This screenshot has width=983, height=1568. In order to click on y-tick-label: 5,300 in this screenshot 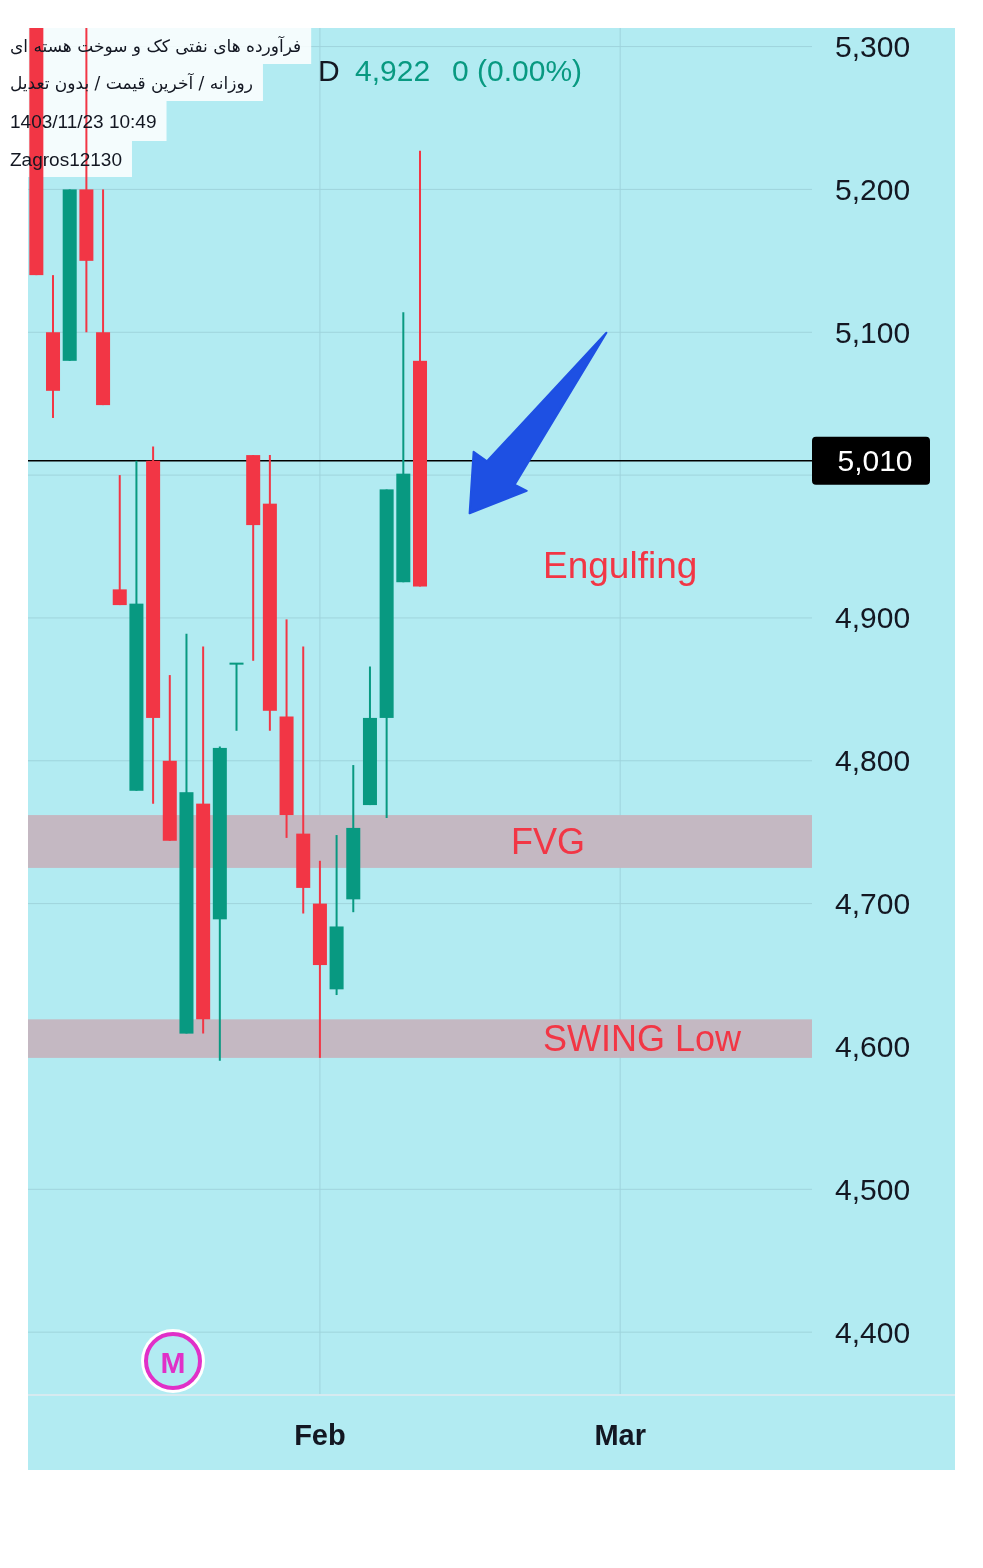, I will do `click(873, 47)`.